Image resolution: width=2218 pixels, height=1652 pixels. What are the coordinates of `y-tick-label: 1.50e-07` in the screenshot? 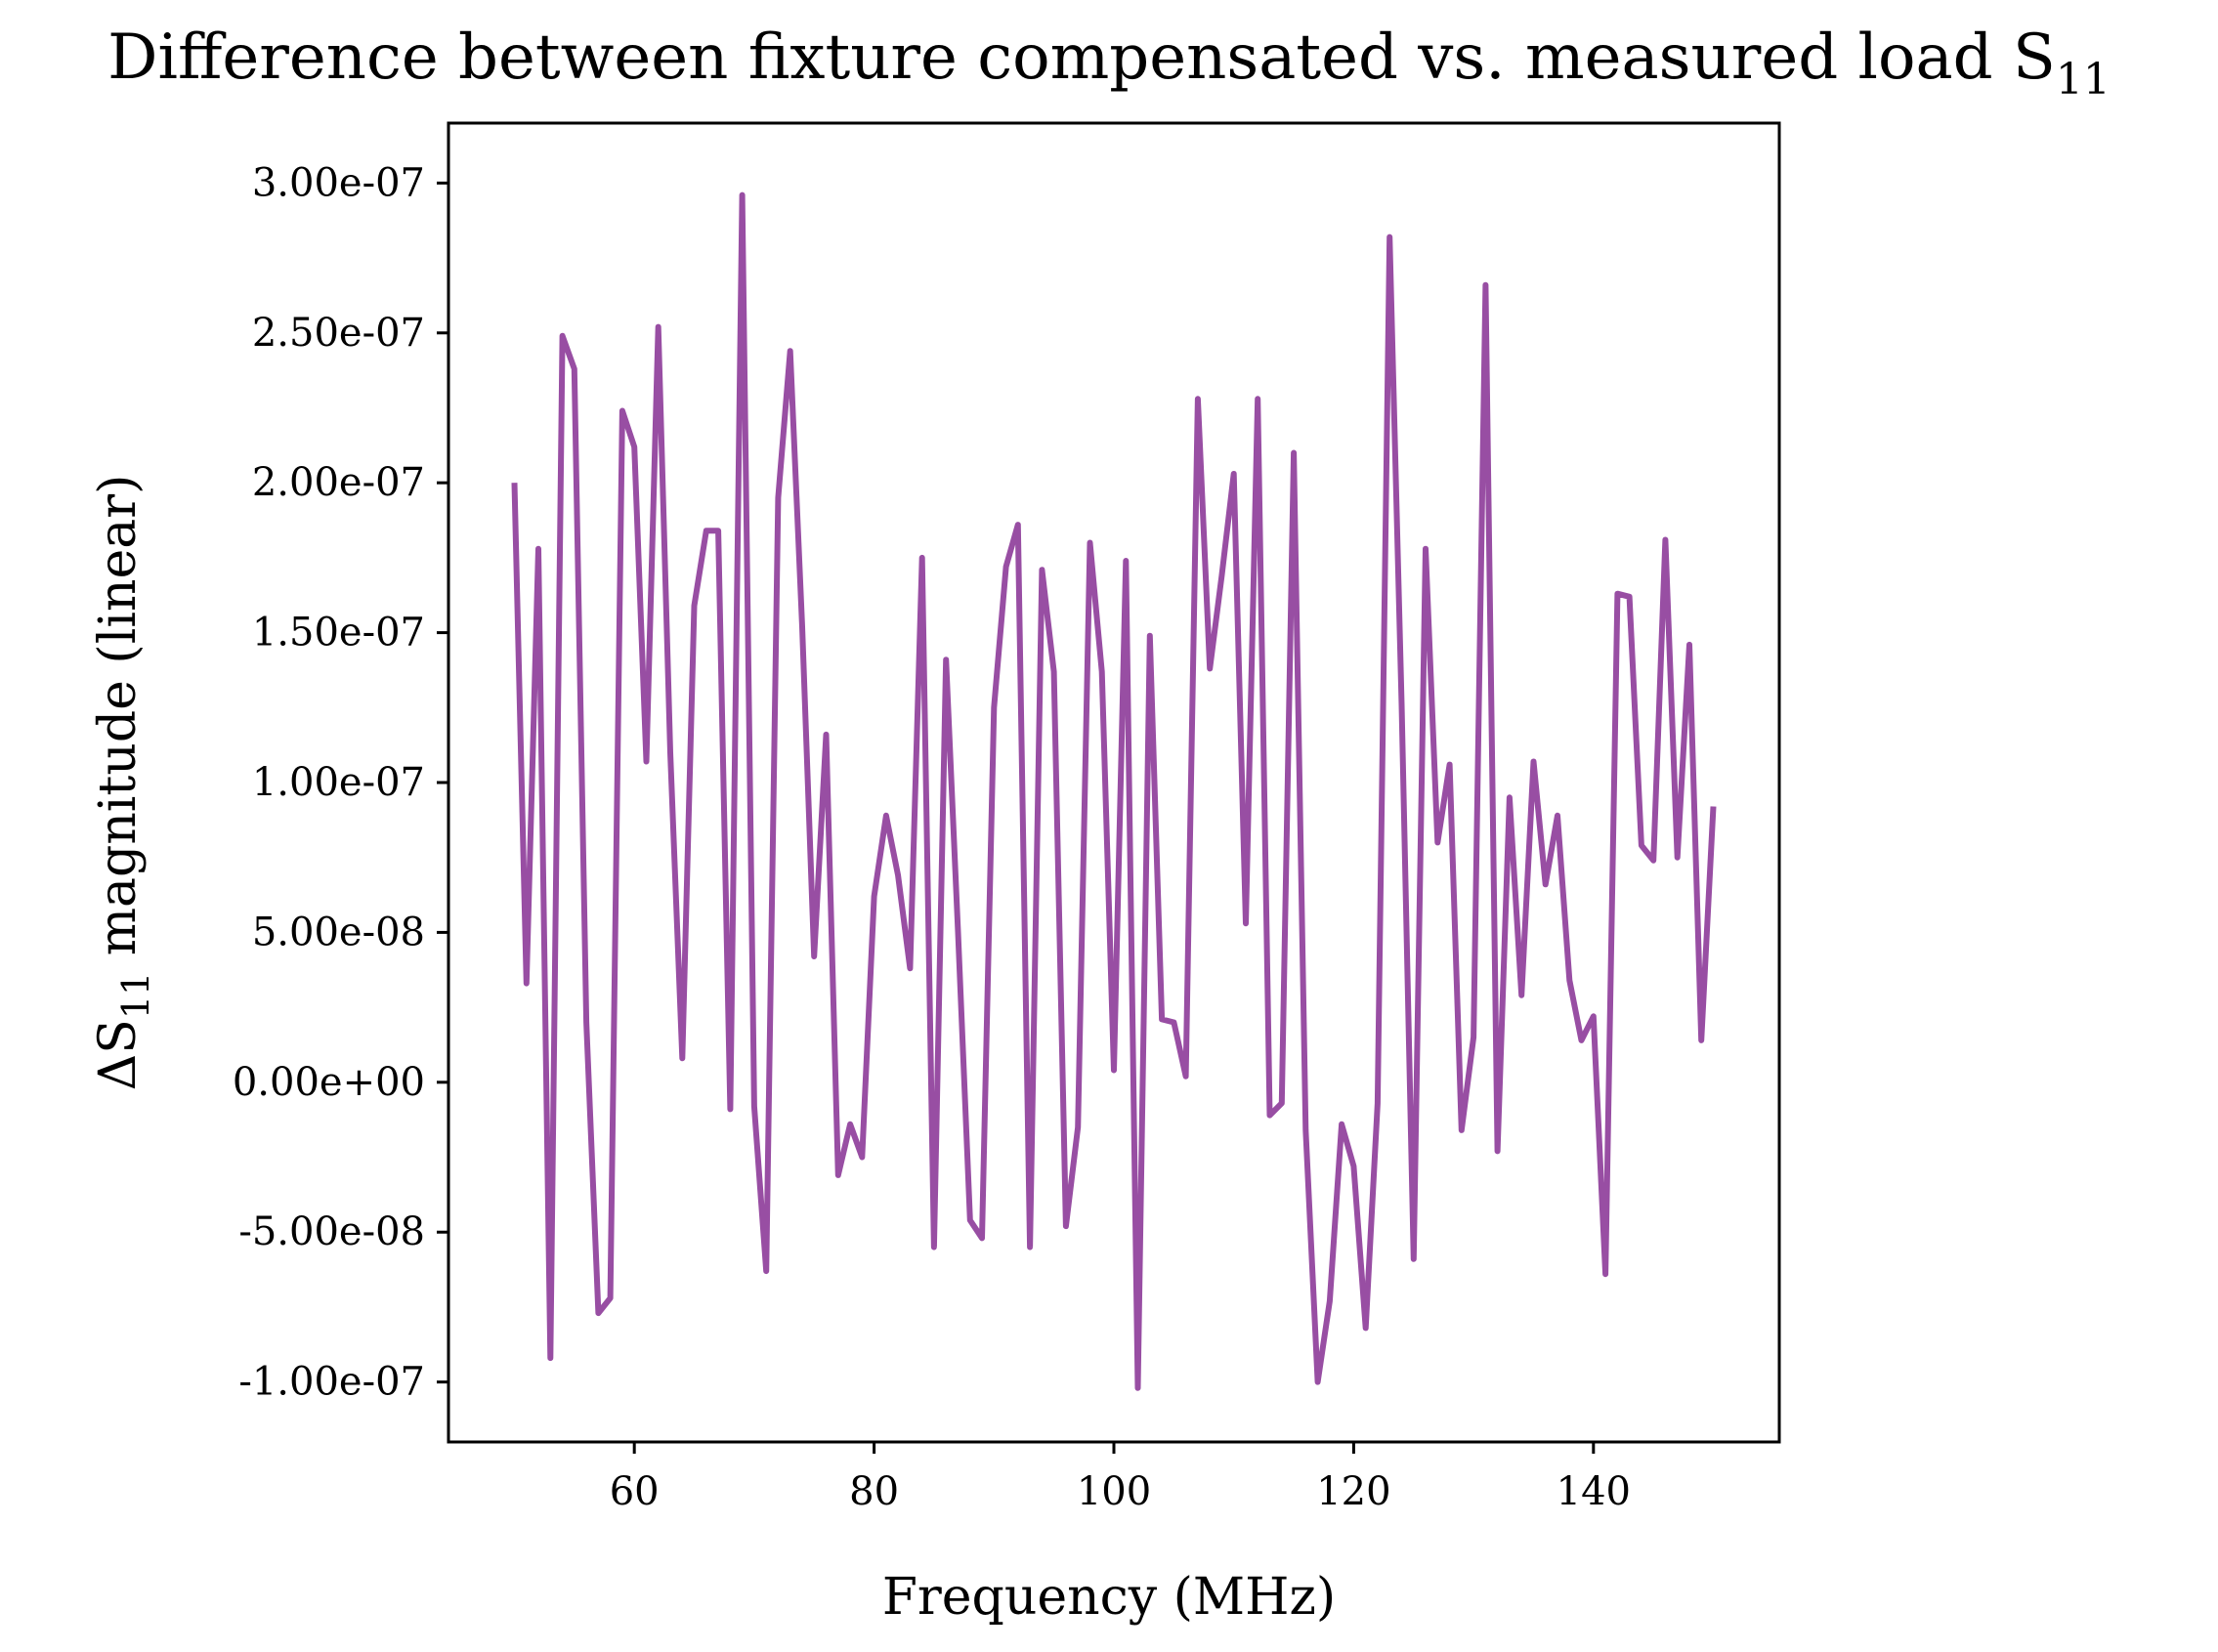 It's located at (338, 633).